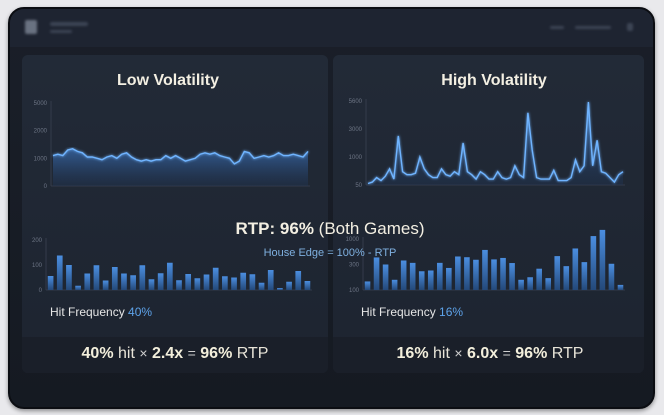 The width and height of the screenshot is (664, 415). What do you see at coordinates (41, 132) in the screenshot?
I see `y-tick-label: 2000` at bounding box center [41, 132].